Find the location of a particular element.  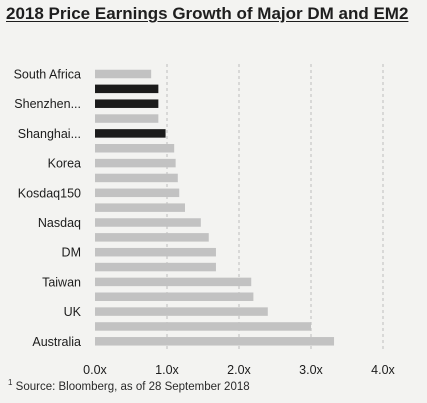

x-tick-label: 2.0x is located at coordinates (239, 370).